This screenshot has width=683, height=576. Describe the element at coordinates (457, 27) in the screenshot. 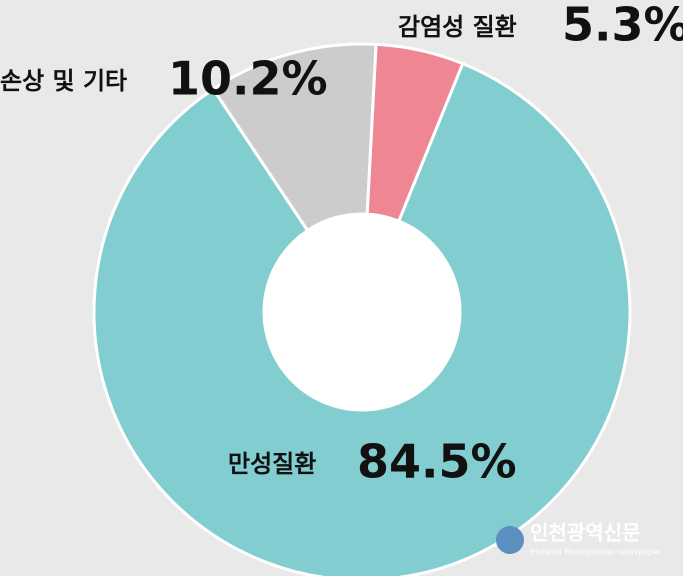

I see `category-label: 감염성 질환` at that location.